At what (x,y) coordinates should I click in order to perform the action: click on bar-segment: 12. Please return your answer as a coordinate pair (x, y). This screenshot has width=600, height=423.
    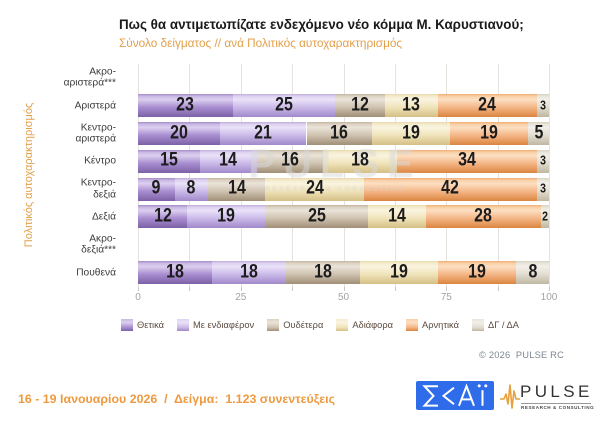
    Looking at the image, I should click on (163, 217).